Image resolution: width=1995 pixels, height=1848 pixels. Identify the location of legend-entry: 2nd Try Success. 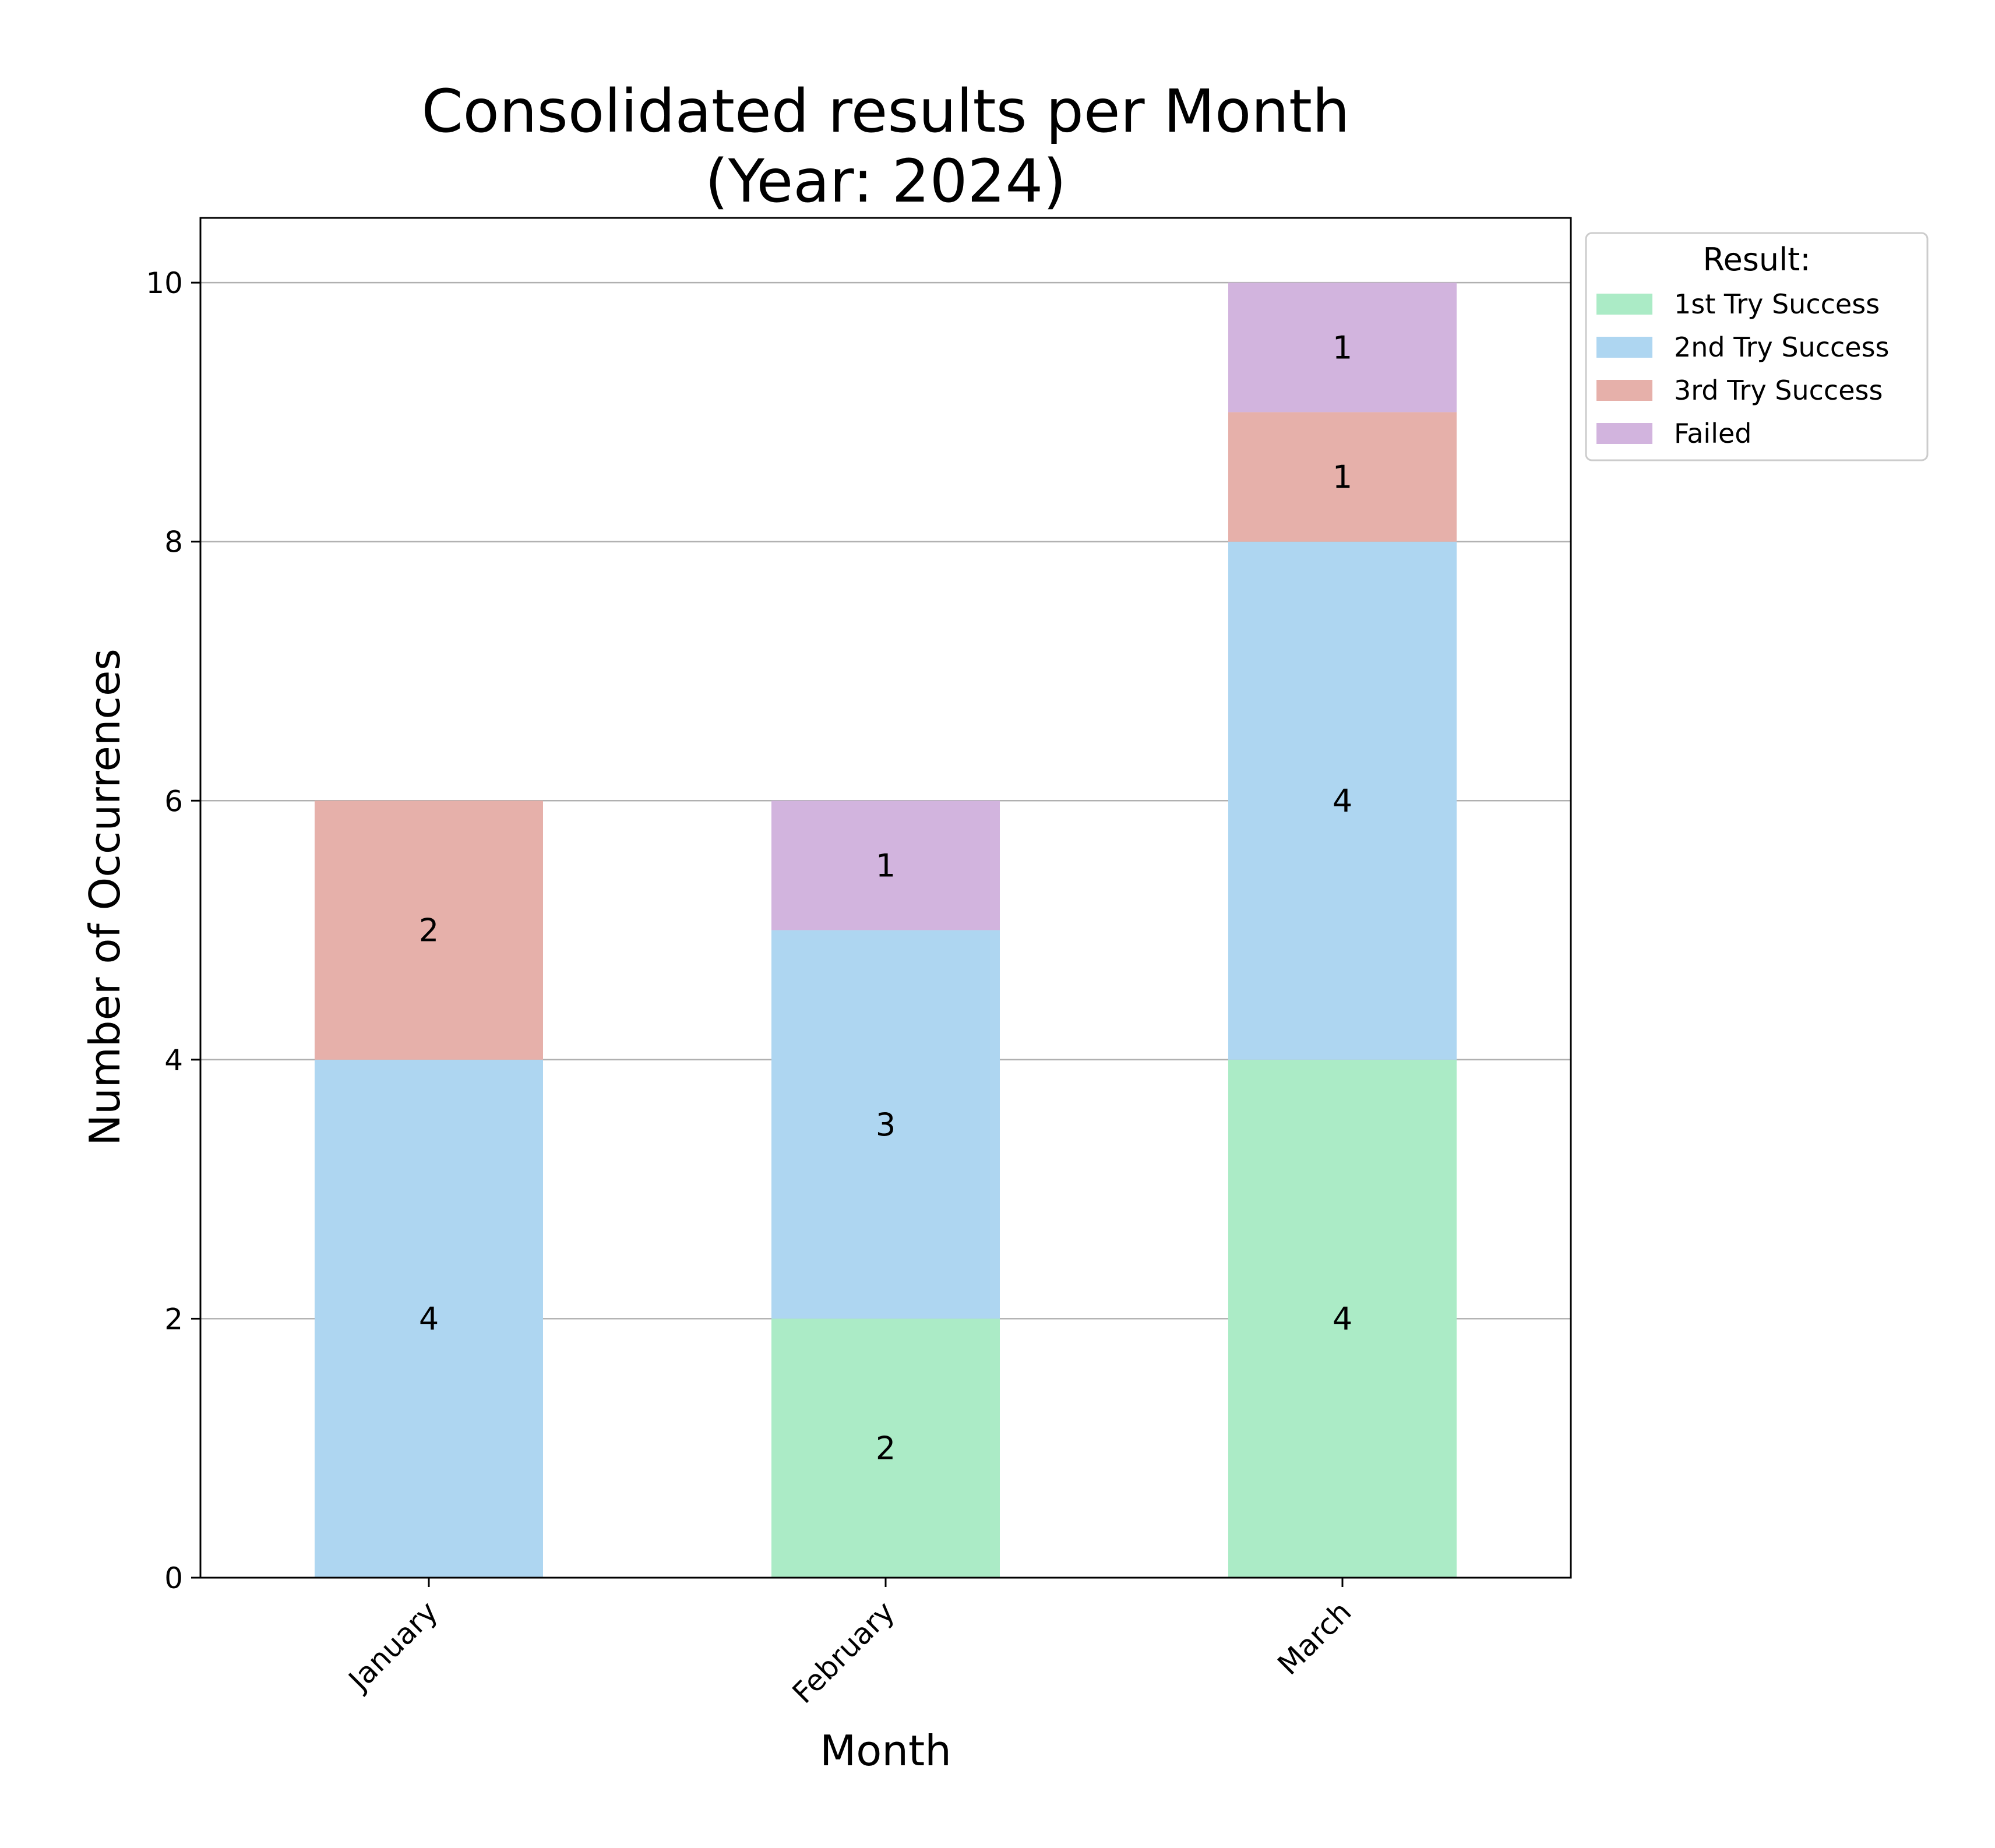
(1782, 347).